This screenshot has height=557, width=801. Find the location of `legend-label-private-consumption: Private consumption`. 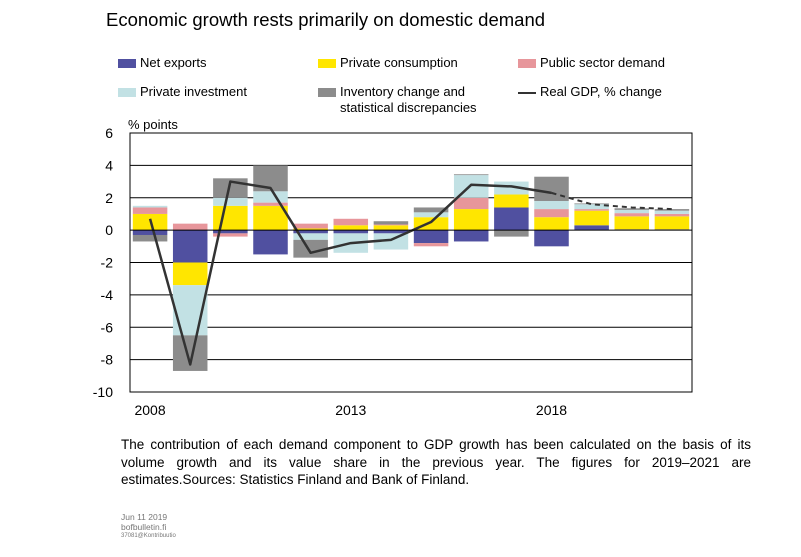

legend-label-private-consumption: Private consumption is located at coordinates (399, 62).